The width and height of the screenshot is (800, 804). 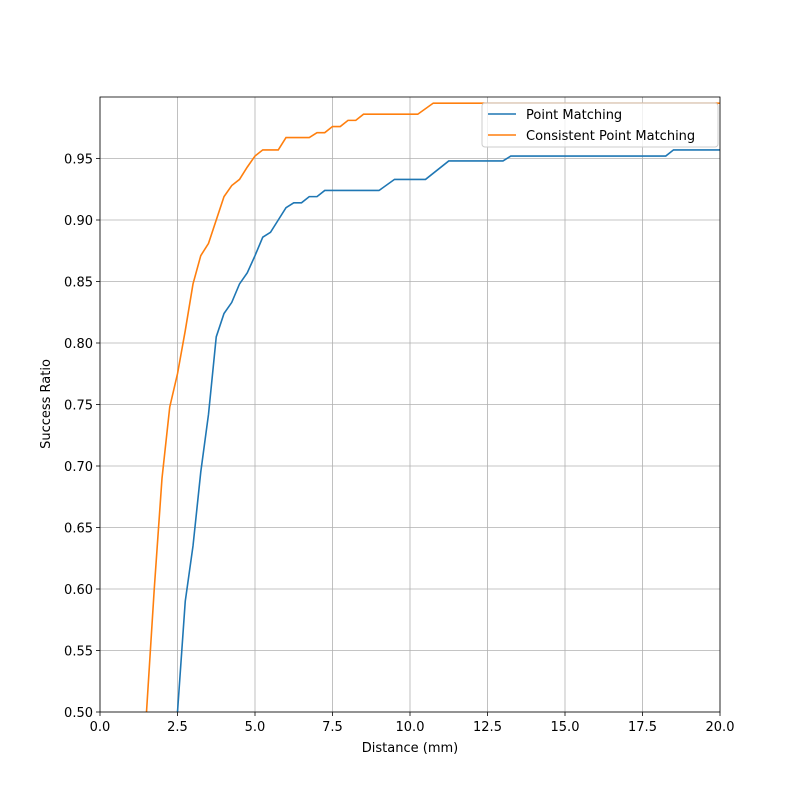 What do you see at coordinates (46, 404) in the screenshot?
I see `y-axis-label: Success Ratio` at bounding box center [46, 404].